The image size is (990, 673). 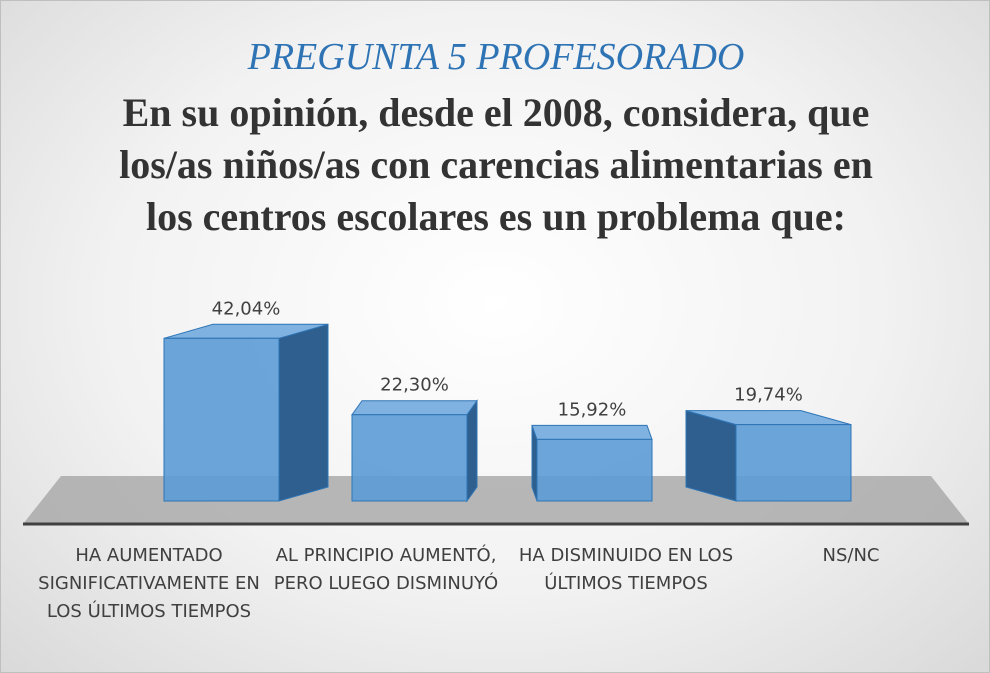 I want to click on x-tick-label: NS/NC, so click(x=851, y=555).